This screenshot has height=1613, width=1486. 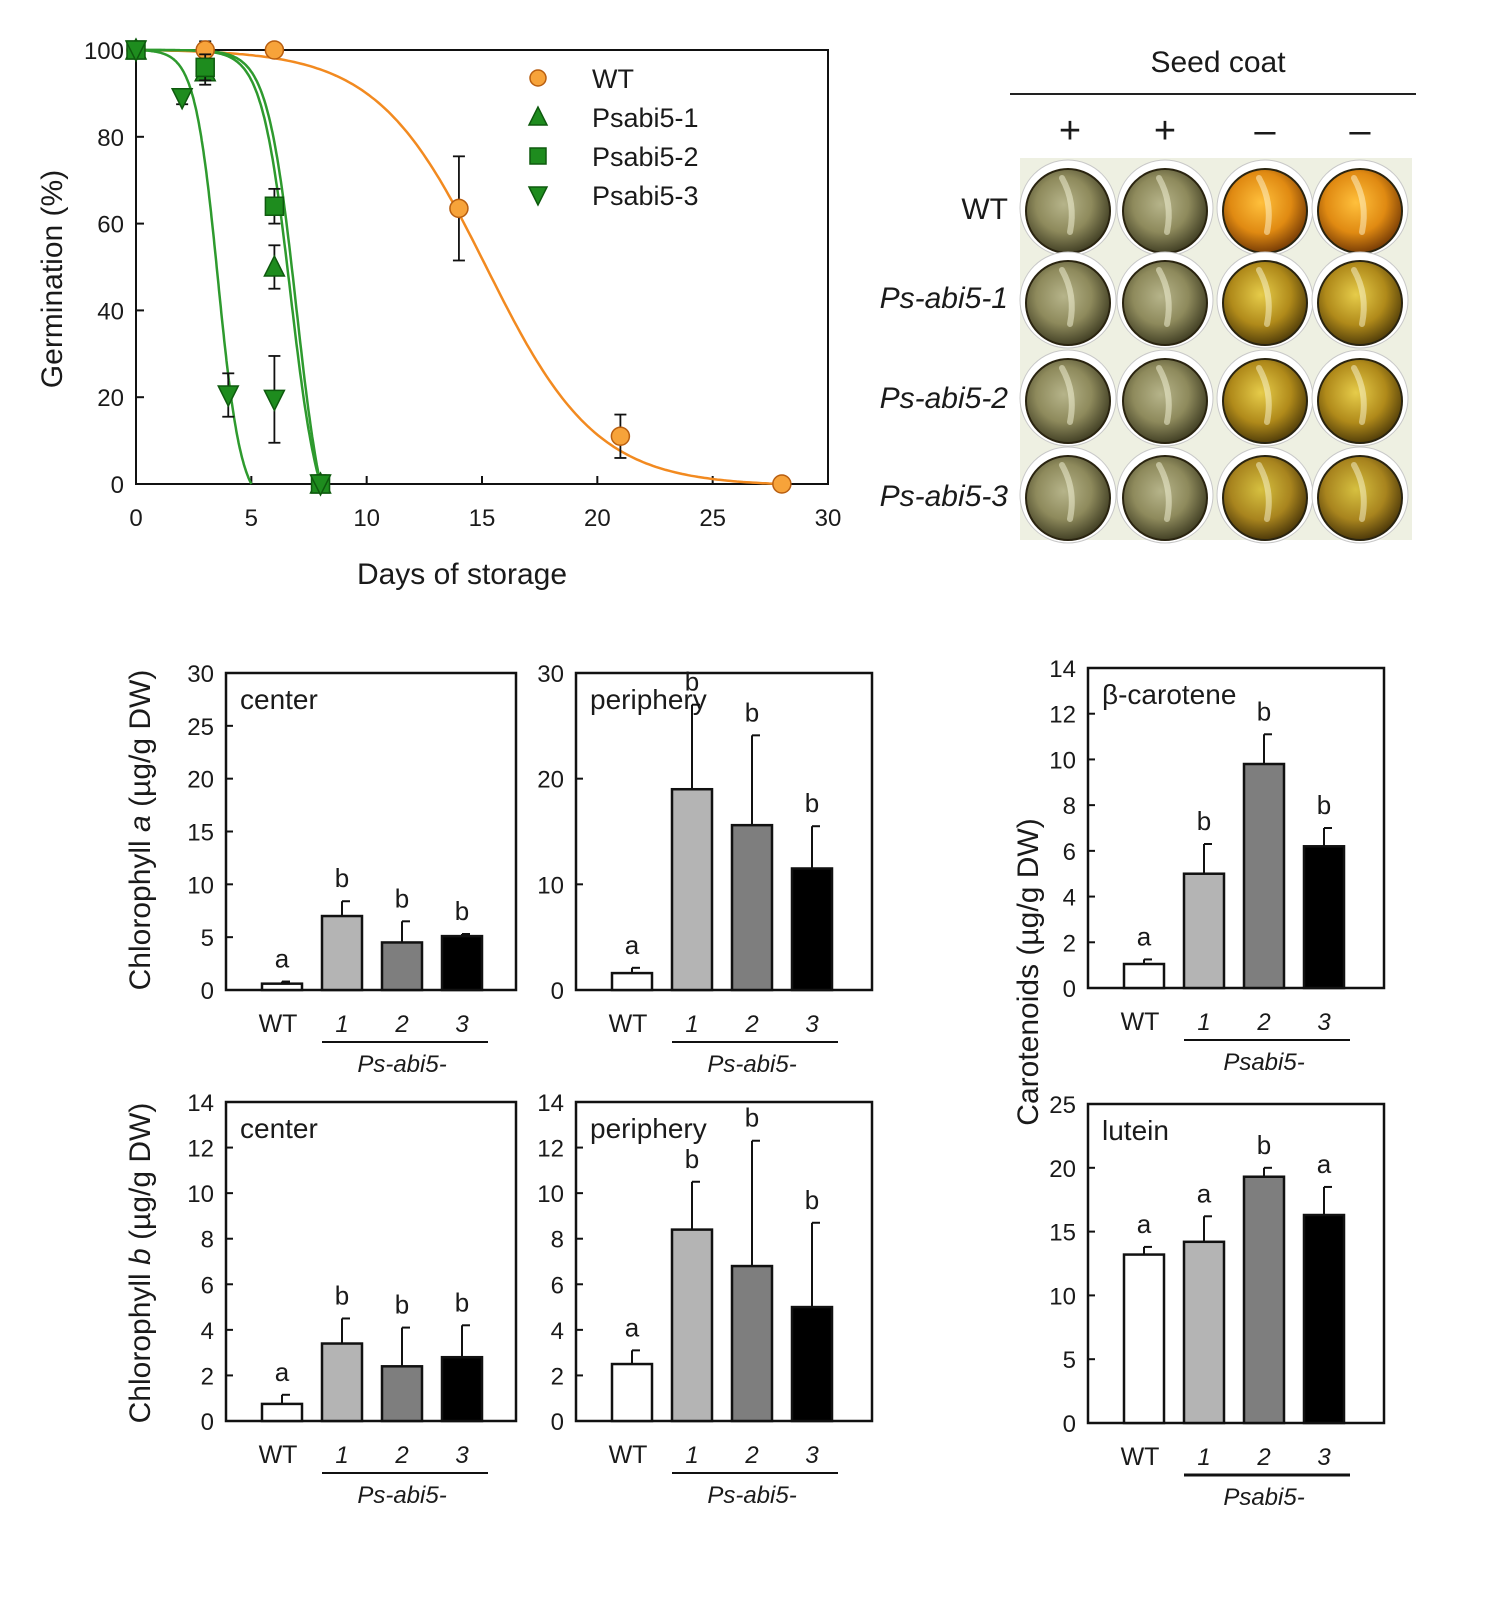 I want to click on legend-label-wt: WT, so click(x=613, y=79).